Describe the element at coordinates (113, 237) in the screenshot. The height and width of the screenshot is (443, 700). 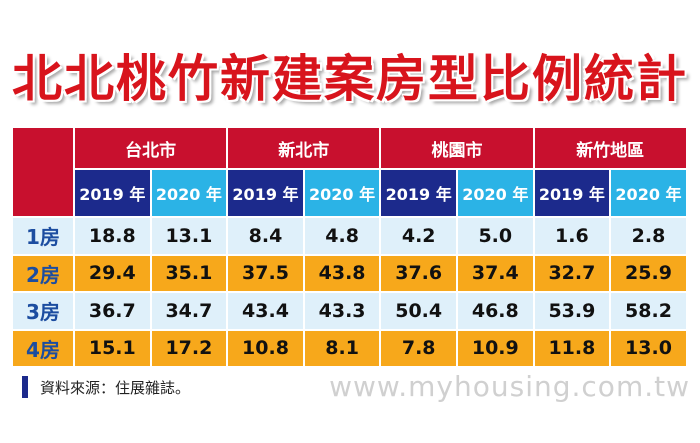
I see `value-cell: 18.8` at that location.